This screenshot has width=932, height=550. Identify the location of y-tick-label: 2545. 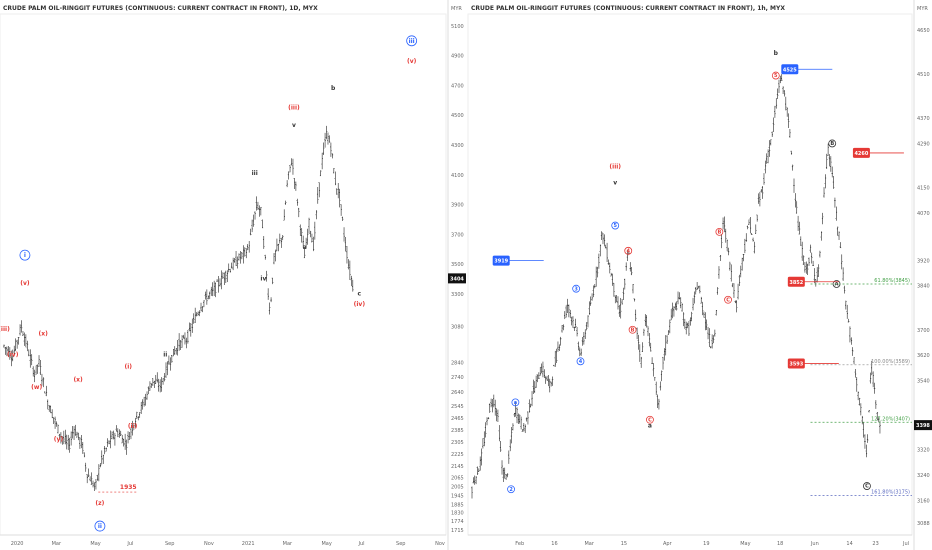
(457, 407).